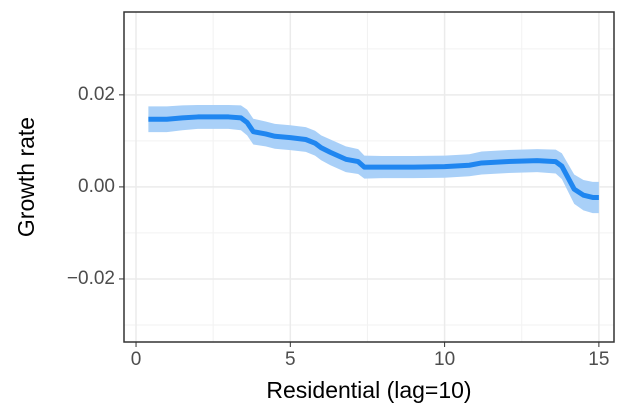 This screenshot has width=628, height=414. Describe the element at coordinates (91, 278) in the screenshot. I see `y-tick-label: −0.02` at that location.